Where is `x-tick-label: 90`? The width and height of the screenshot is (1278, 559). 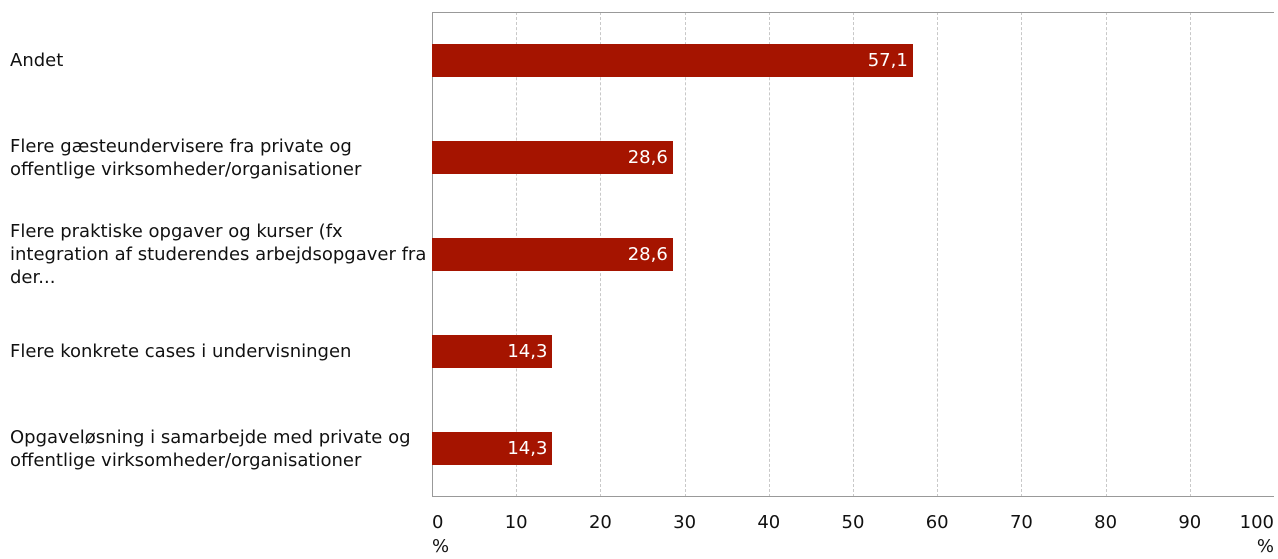 x-tick-label: 90 is located at coordinates (1190, 522).